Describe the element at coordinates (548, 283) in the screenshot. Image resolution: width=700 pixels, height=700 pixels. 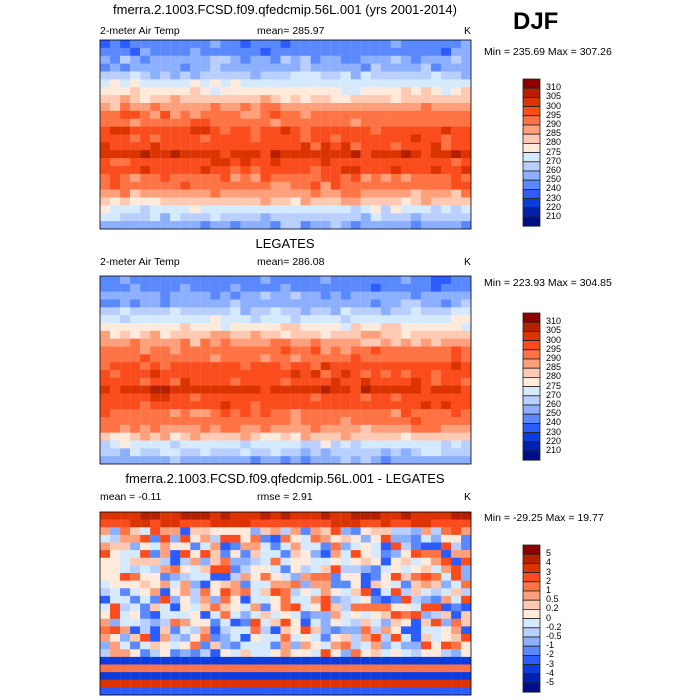
I see `minmax-label: Min = 223.93 Max = 304.85` at that location.